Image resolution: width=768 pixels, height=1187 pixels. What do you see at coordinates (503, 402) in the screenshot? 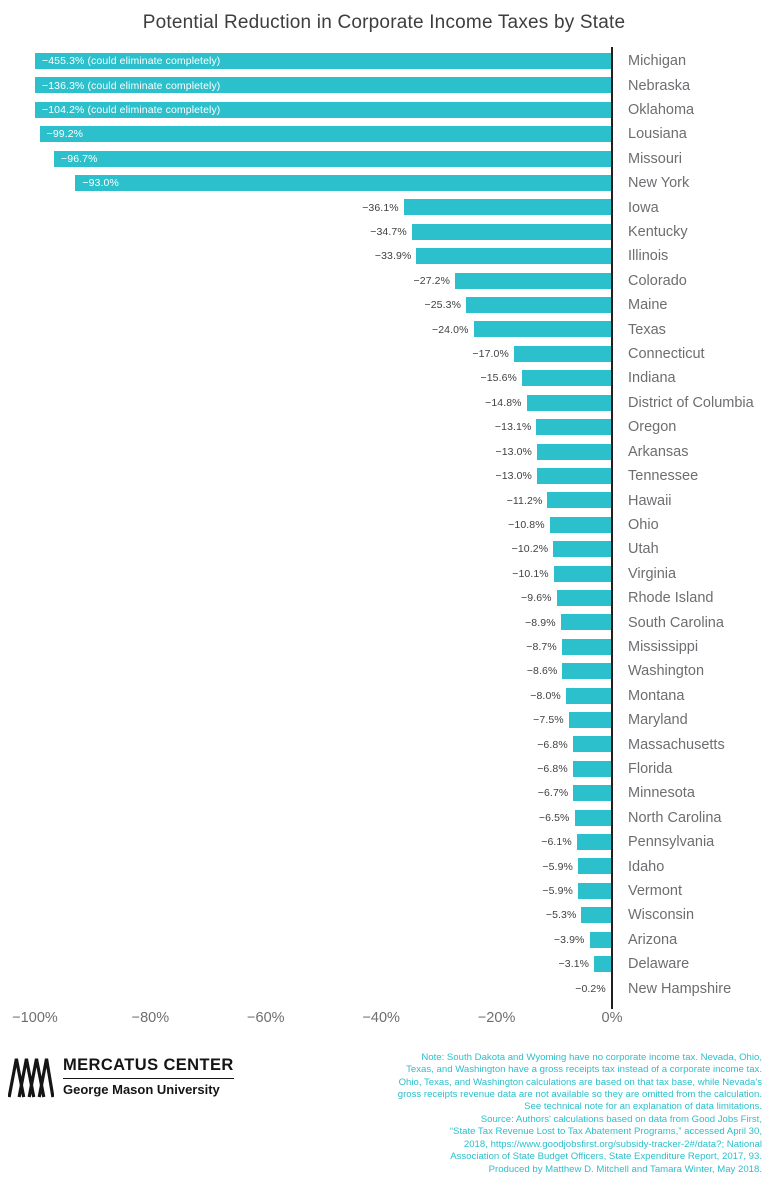
I see `value-label: −14.8%` at bounding box center [503, 402].